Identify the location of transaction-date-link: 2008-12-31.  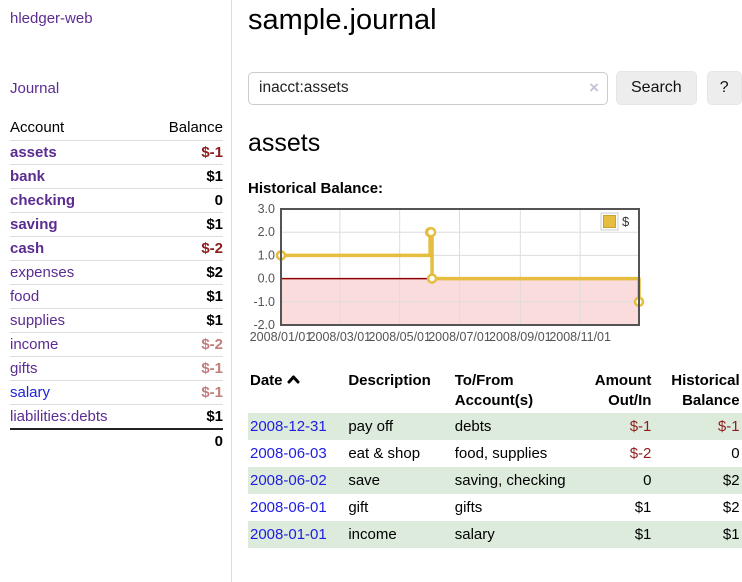
(288, 426).